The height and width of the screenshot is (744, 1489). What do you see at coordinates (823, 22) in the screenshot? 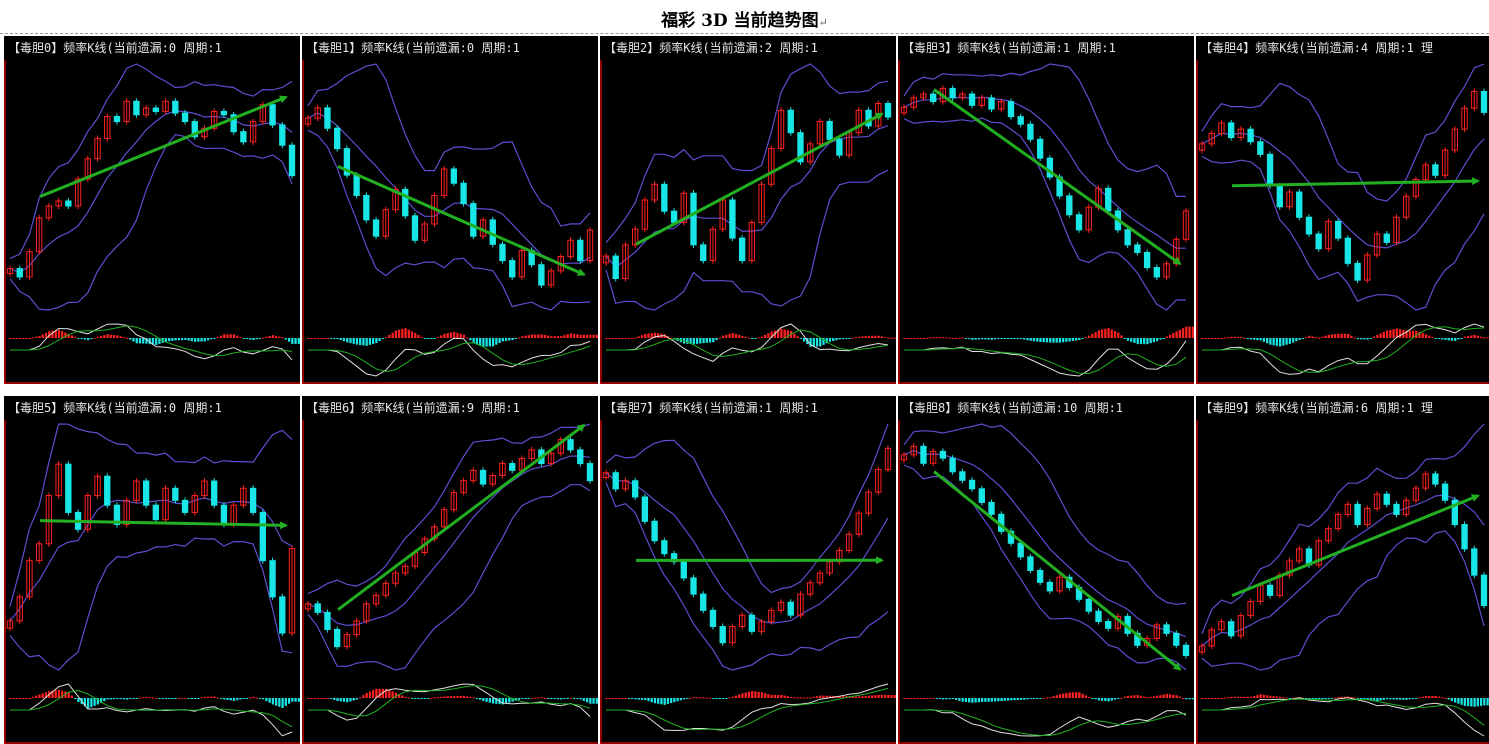
I see `paragraph-mark-icon: ↵` at bounding box center [823, 22].